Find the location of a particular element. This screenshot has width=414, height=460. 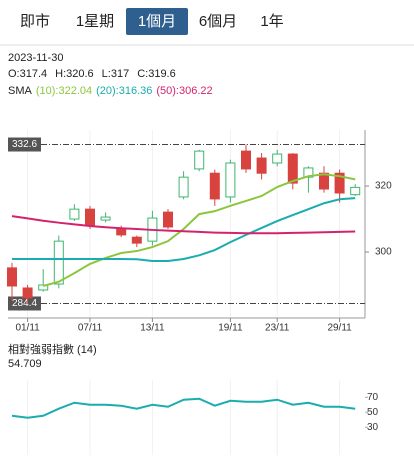

ohlc-value: L:317 is located at coordinates (115, 74).